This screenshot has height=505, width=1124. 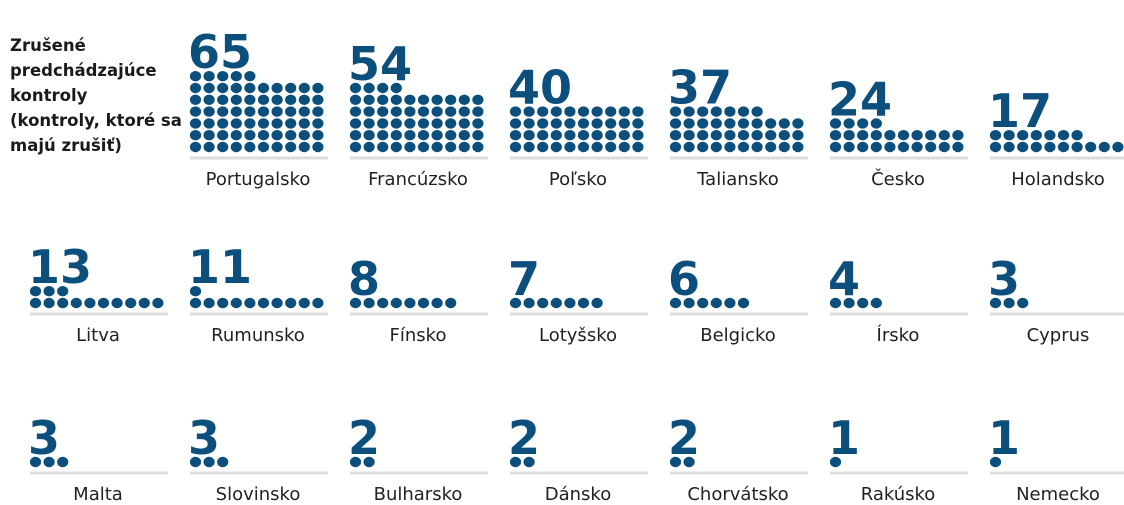 What do you see at coordinates (524, 438) in the screenshot?
I see `value-label: 2` at bounding box center [524, 438].